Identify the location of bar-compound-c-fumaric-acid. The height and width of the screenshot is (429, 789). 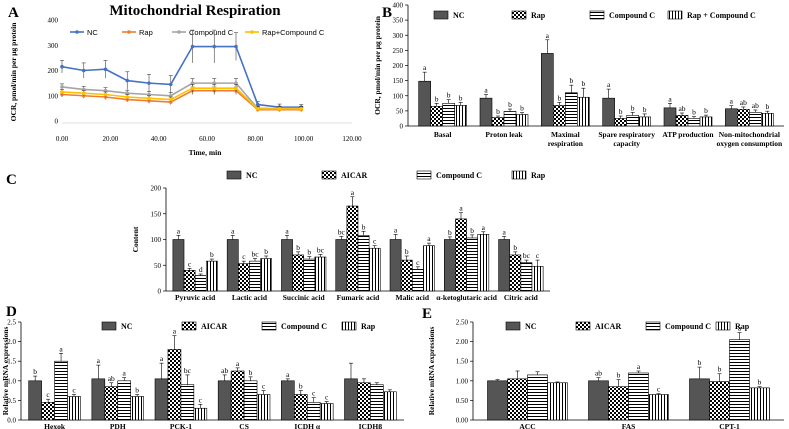
(363, 263).